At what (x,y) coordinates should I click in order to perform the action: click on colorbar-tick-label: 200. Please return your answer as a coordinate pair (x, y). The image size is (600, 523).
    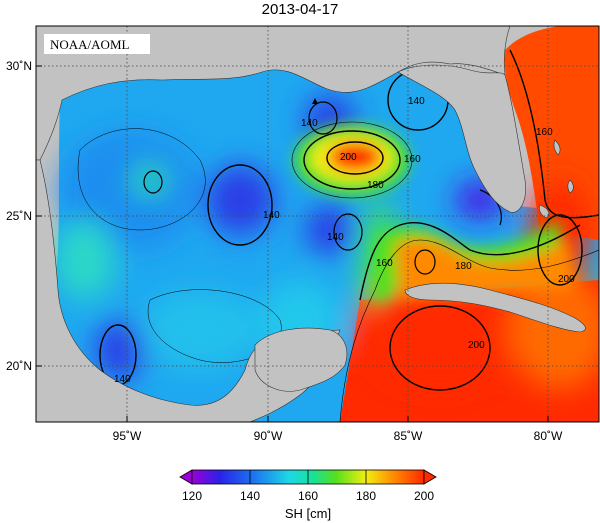
    Looking at the image, I should click on (424, 496).